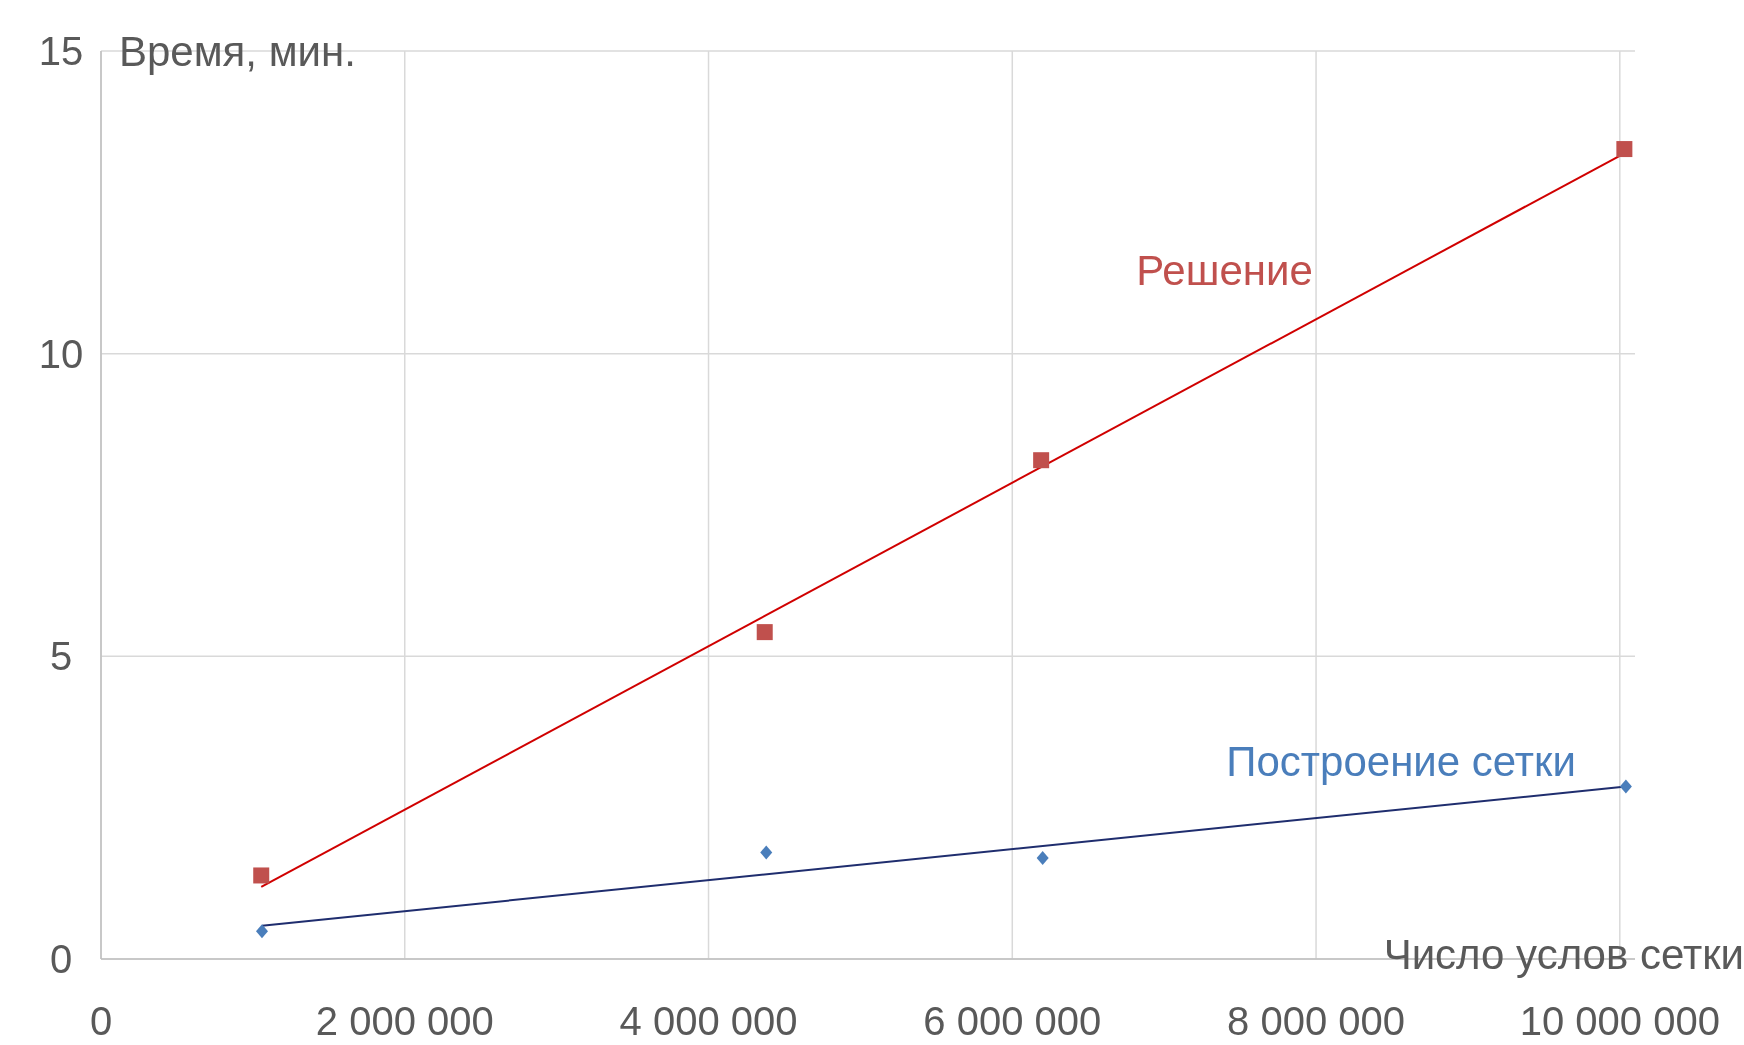  What do you see at coordinates (404, 1021) in the screenshot?
I see `x-tick-label: 2 000 000` at bounding box center [404, 1021].